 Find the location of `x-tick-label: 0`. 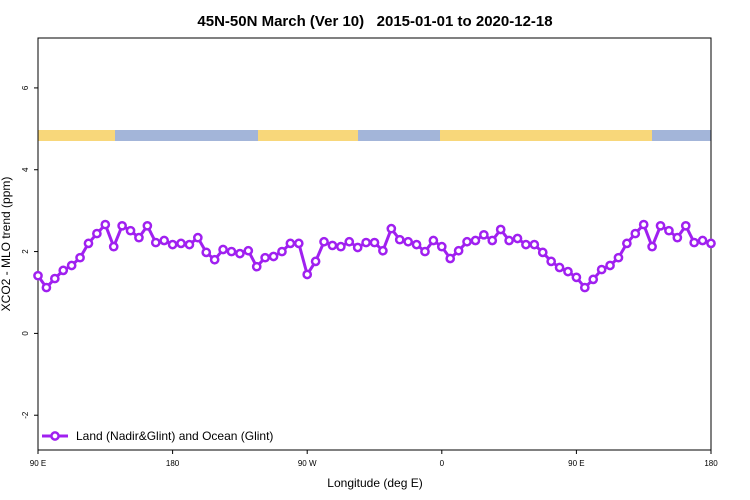

x-tick-label: 0 is located at coordinates (442, 463).